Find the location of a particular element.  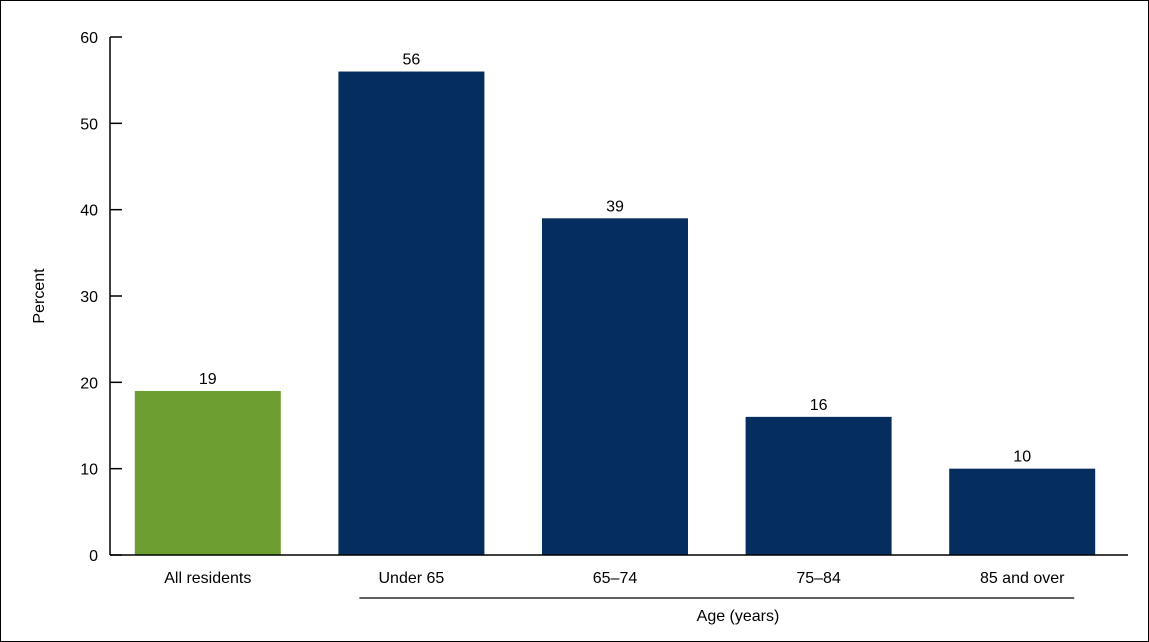

bar-value-label: 16 is located at coordinates (819, 405).